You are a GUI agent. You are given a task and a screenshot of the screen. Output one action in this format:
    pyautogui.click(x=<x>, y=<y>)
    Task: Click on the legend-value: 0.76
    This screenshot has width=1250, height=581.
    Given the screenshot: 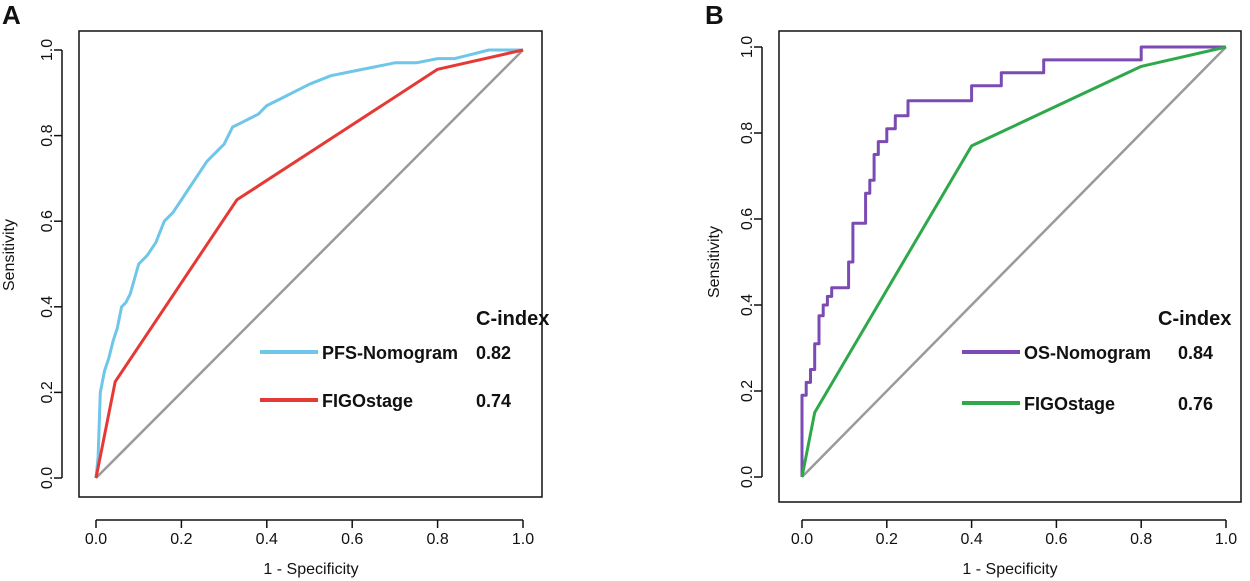 What is the action you would take?
    pyautogui.click(x=1195, y=404)
    